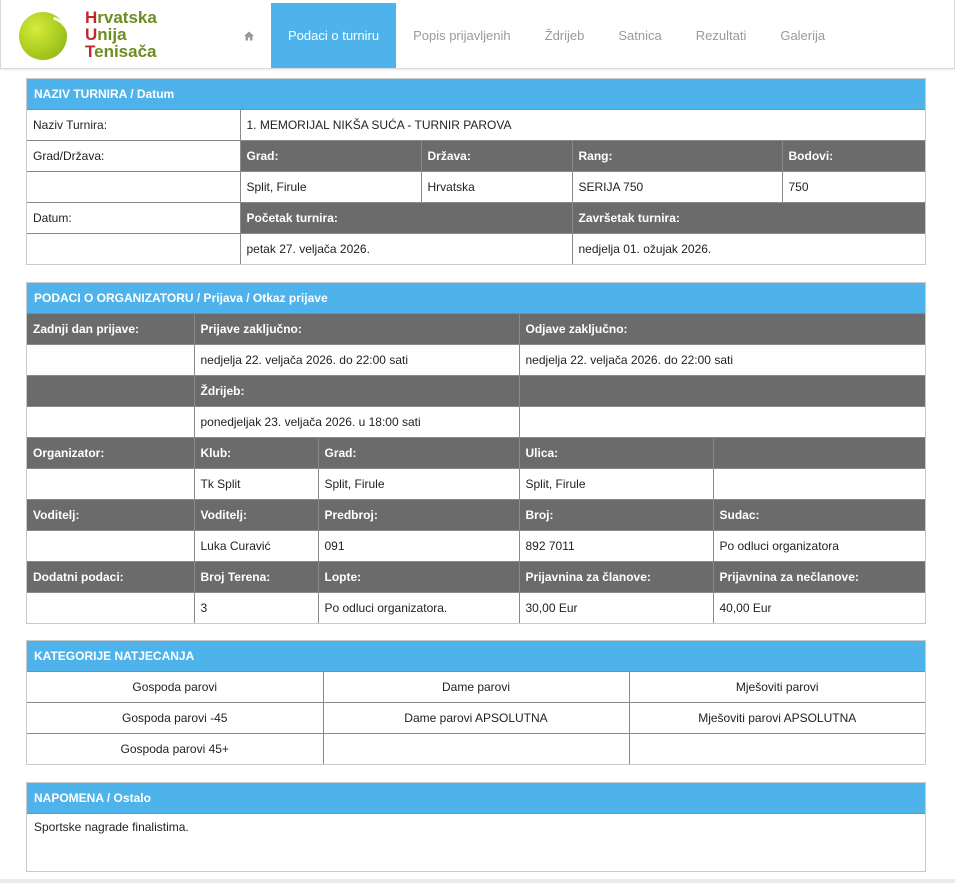 Image resolution: width=955 pixels, height=883 pixels. I want to click on street-header: Ulica:, so click(616, 453).